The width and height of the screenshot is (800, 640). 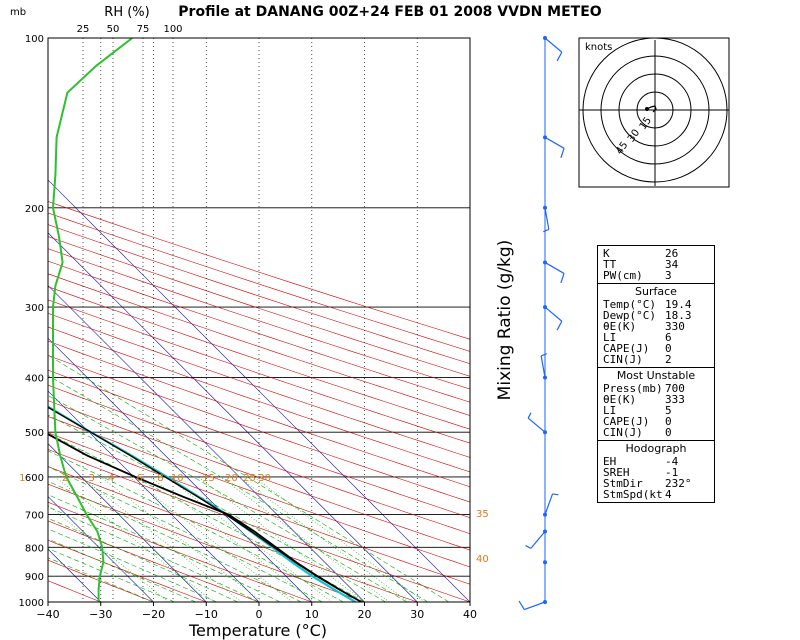 What do you see at coordinates (177, 478) in the screenshot?
I see `mixing-ratio-tick-label: 10` at bounding box center [177, 478].